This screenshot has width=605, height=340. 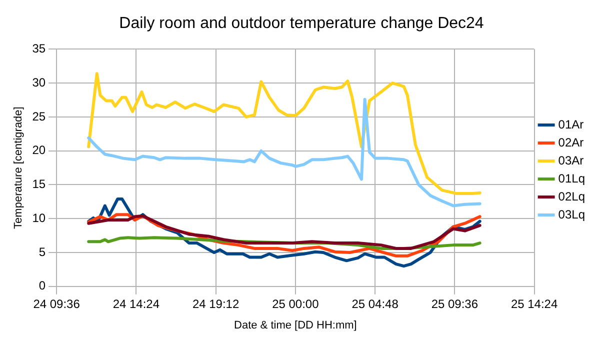 What do you see at coordinates (572, 178) in the screenshot?
I see `legend-label: 01Lq` at bounding box center [572, 178].